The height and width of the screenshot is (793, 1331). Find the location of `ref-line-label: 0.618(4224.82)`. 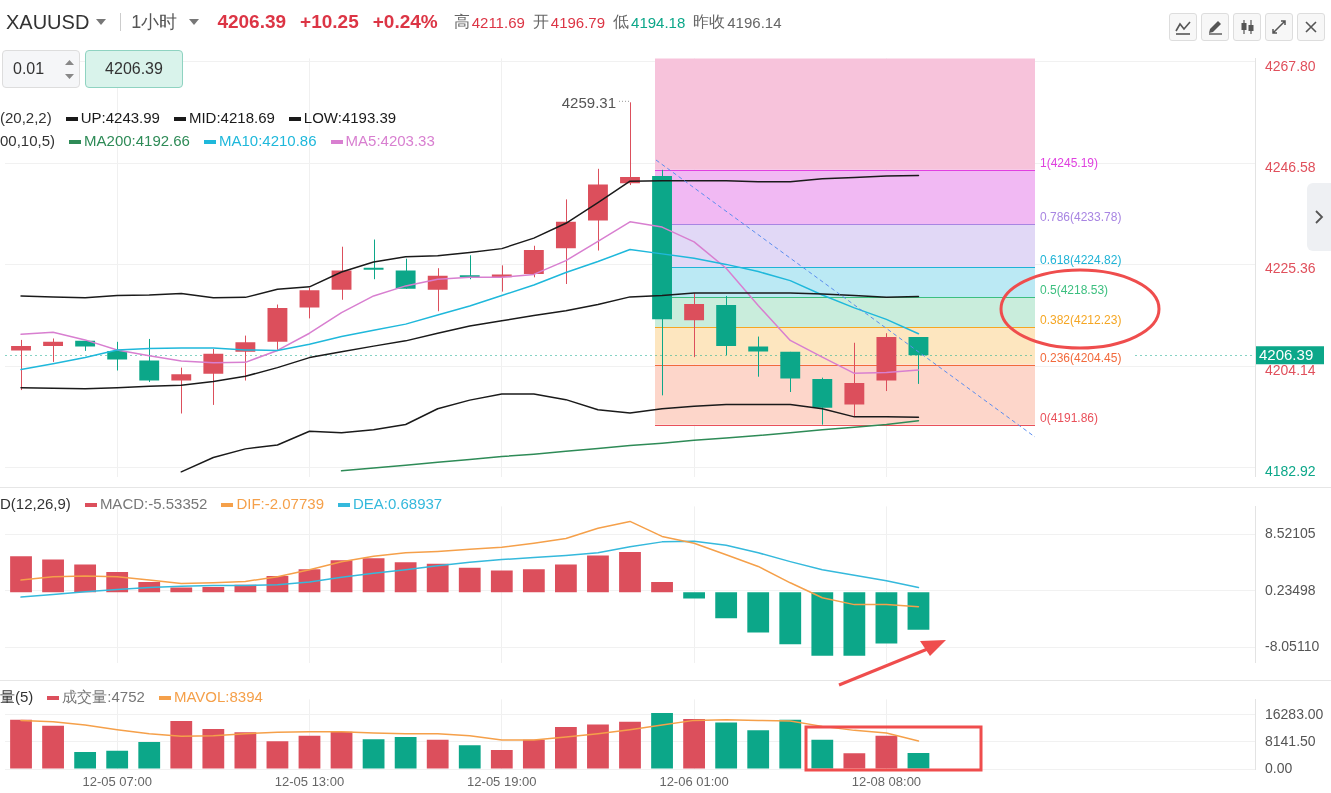

ref-line-label: 0.618(4224.82) is located at coordinates (1081, 259).